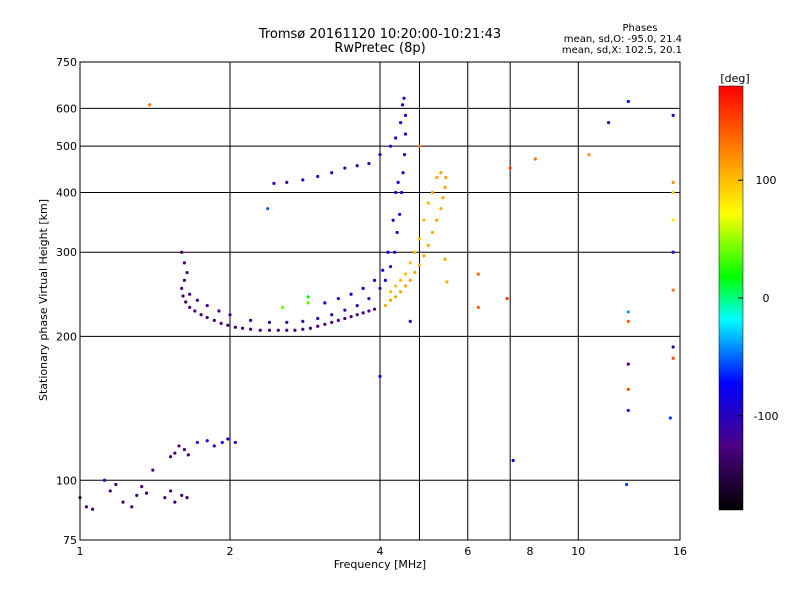 This screenshot has height=600, width=800. What do you see at coordinates (380, 564) in the screenshot?
I see `x-axis-label: Frequency [MHz]` at bounding box center [380, 564].